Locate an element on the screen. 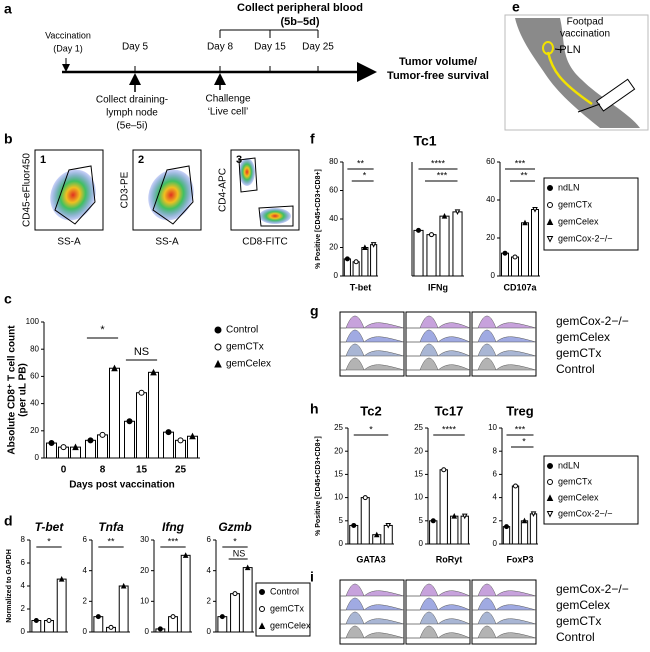 This screenshot has height=652, width=650. legend-box is located at coordinates (591, 214).